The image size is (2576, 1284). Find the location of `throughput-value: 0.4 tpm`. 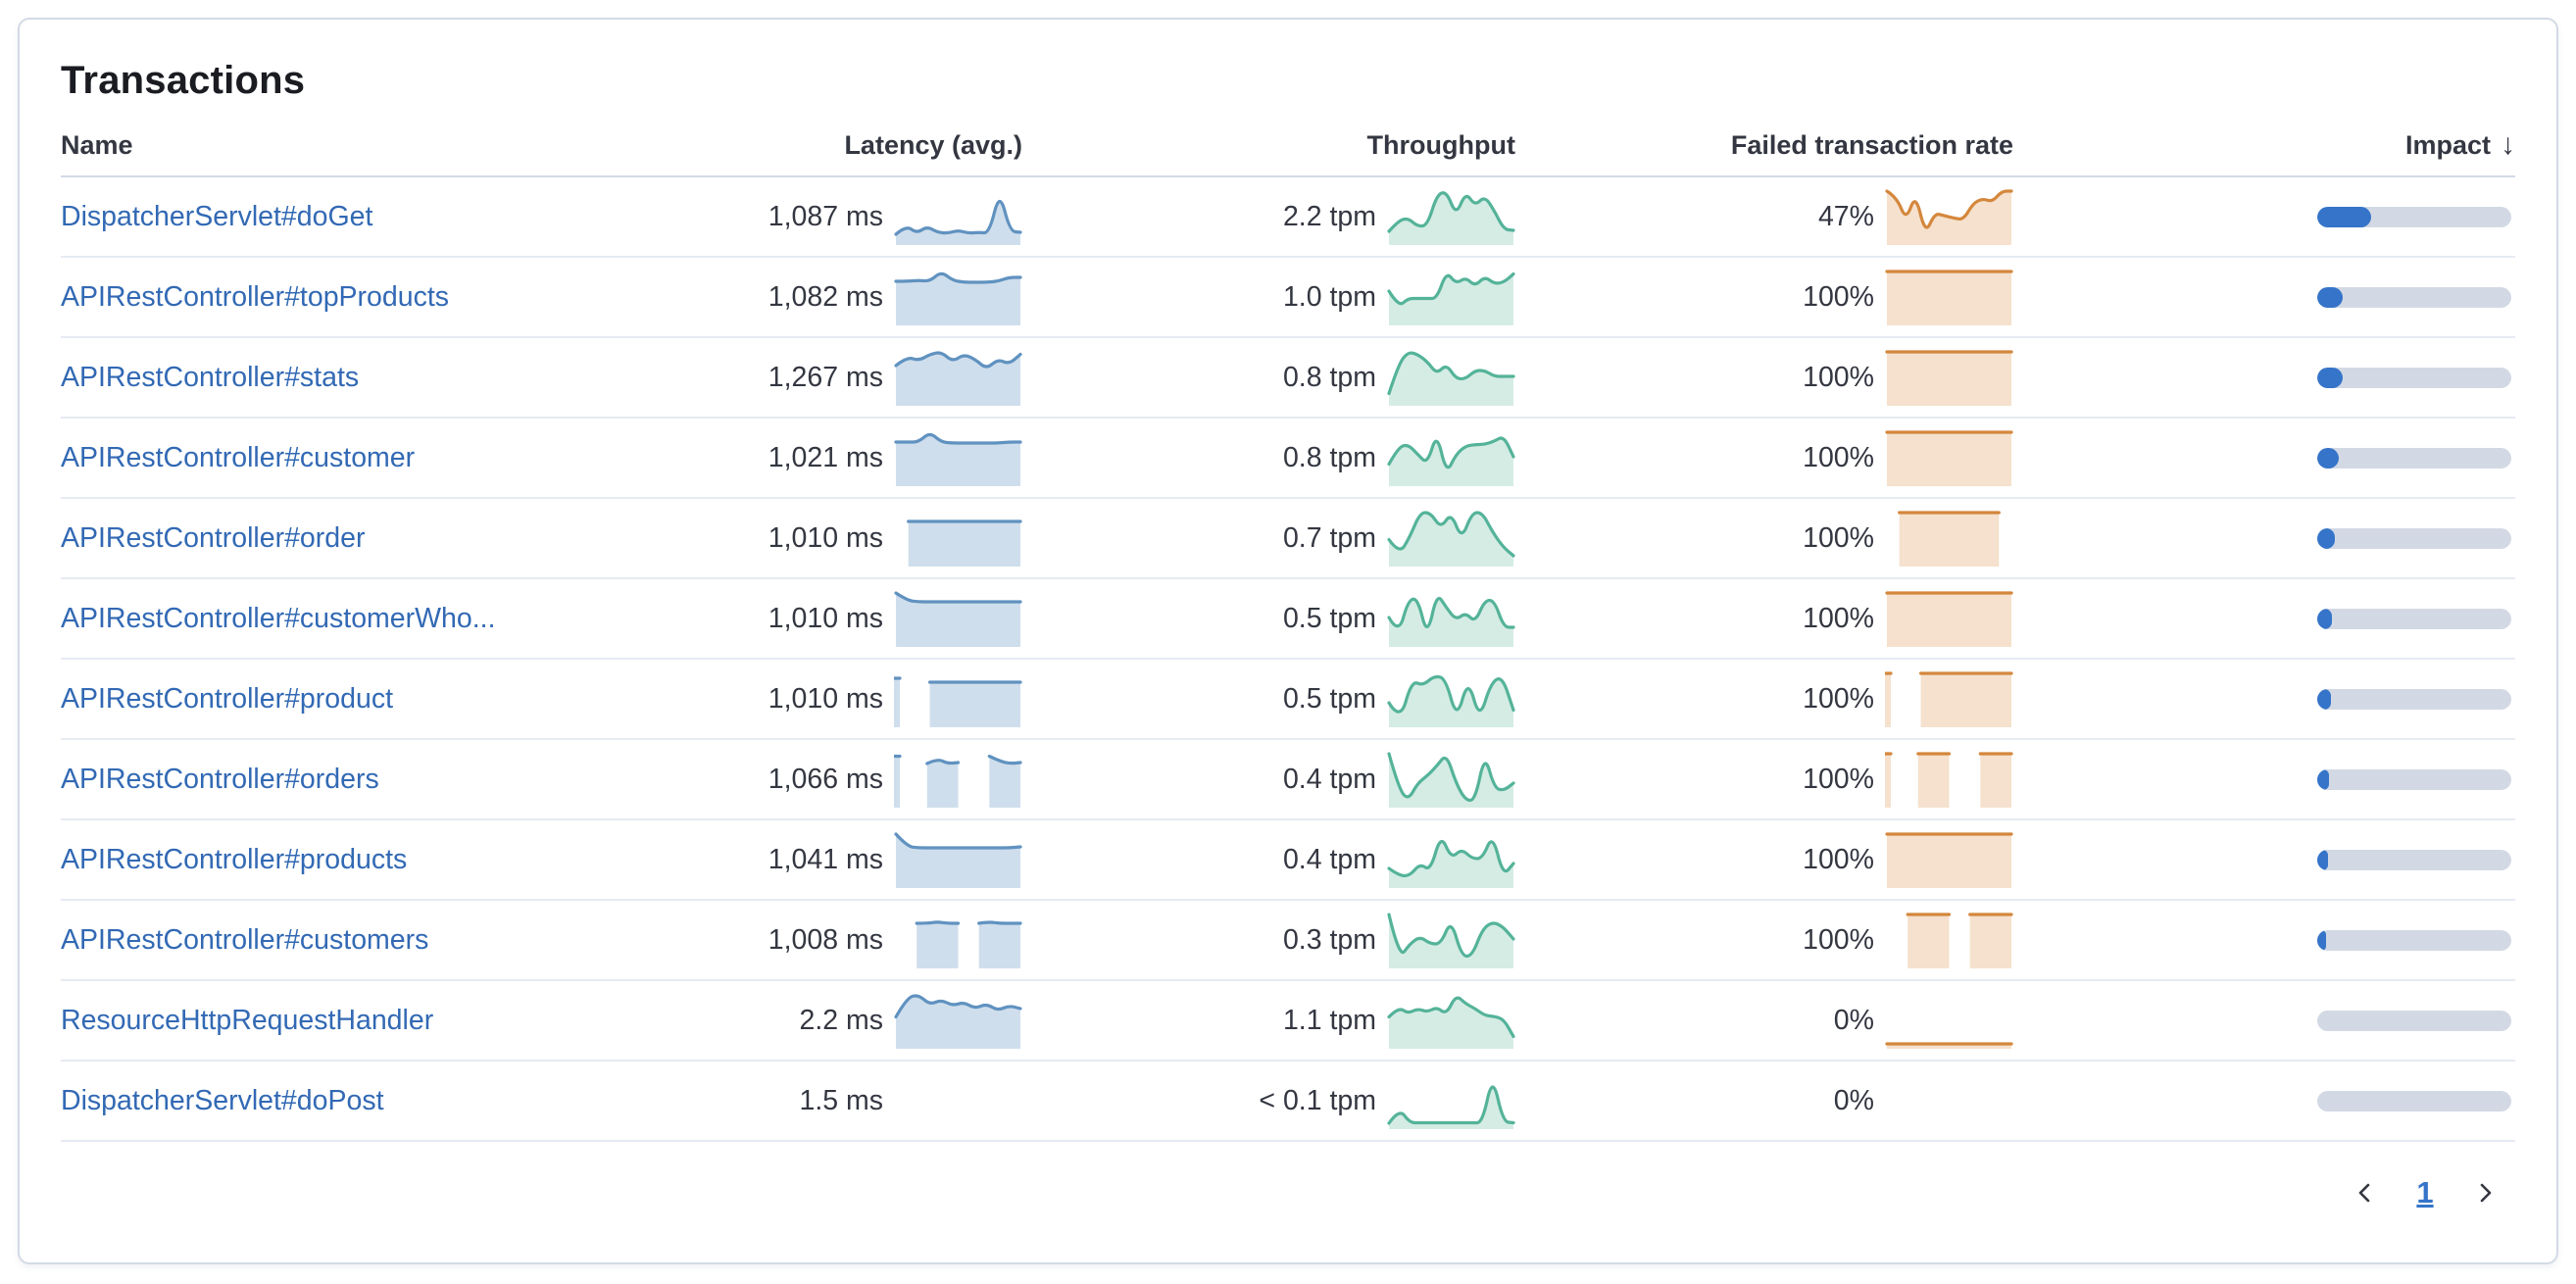

throughput-value: 0.4 tpm is located at coordinates (1329, 859).